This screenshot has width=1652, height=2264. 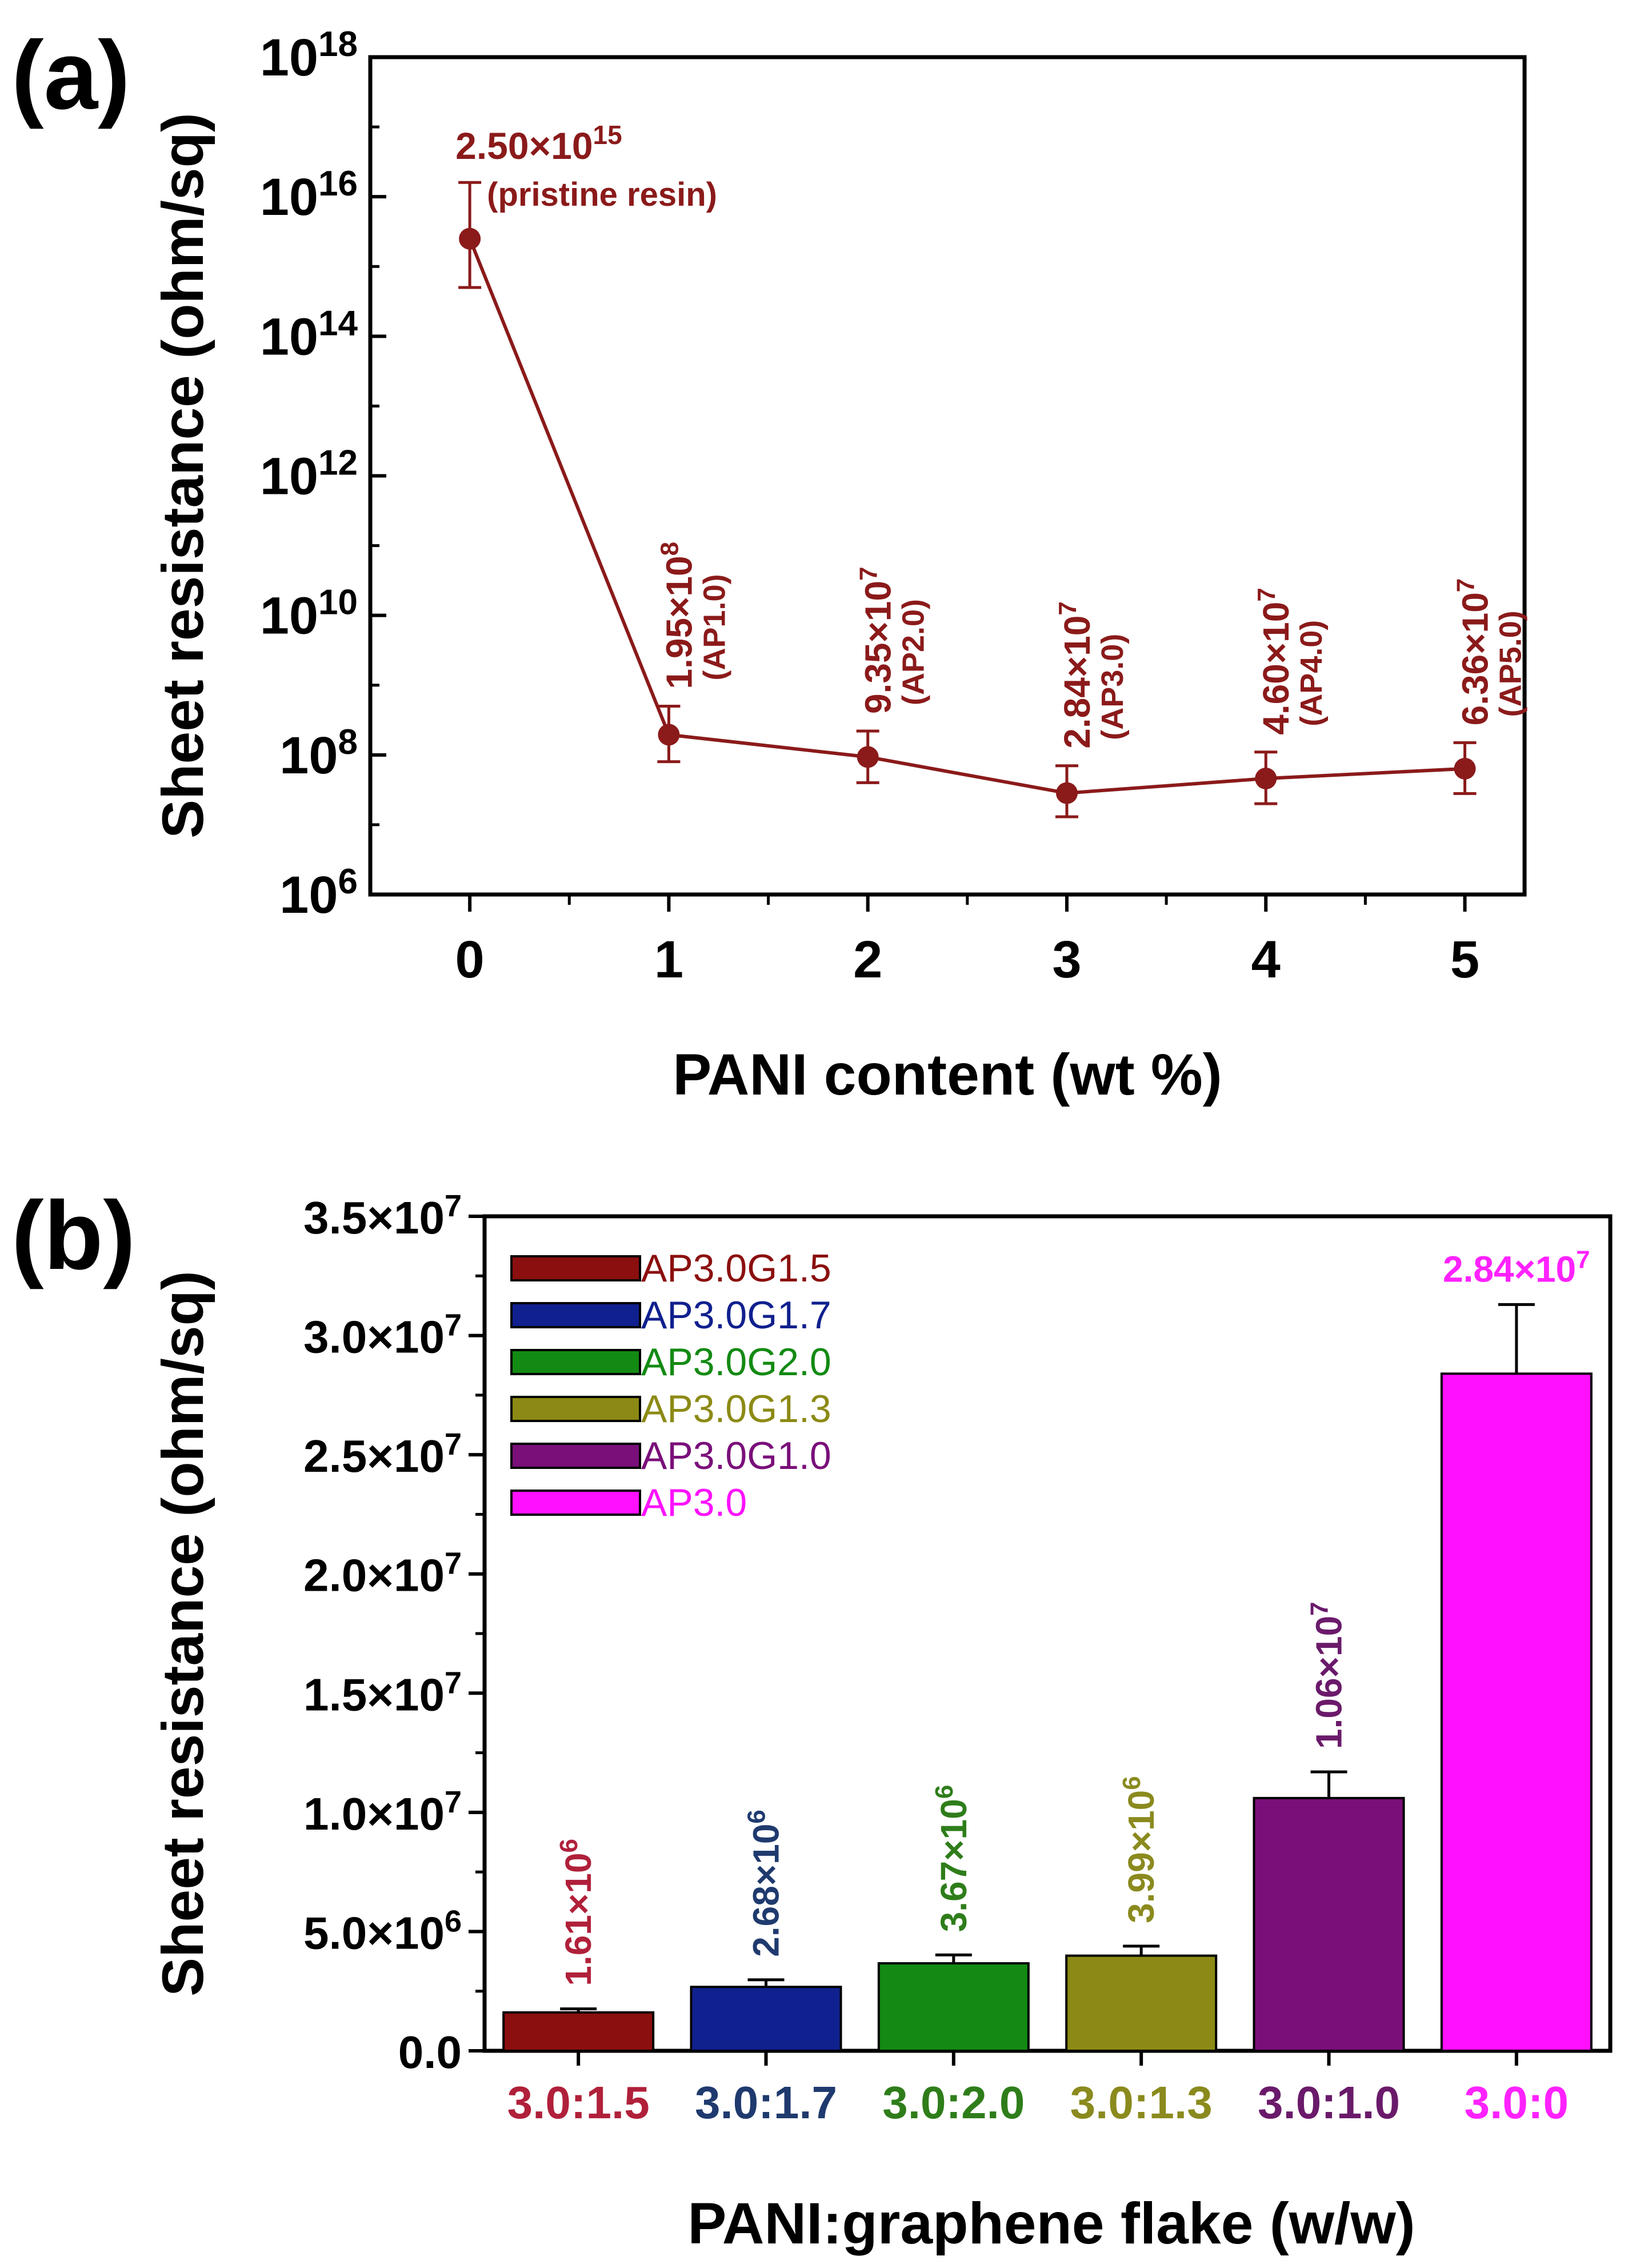 I want to click on x-tick-label: 3.0:1.5, so click(x=578, y=2102).